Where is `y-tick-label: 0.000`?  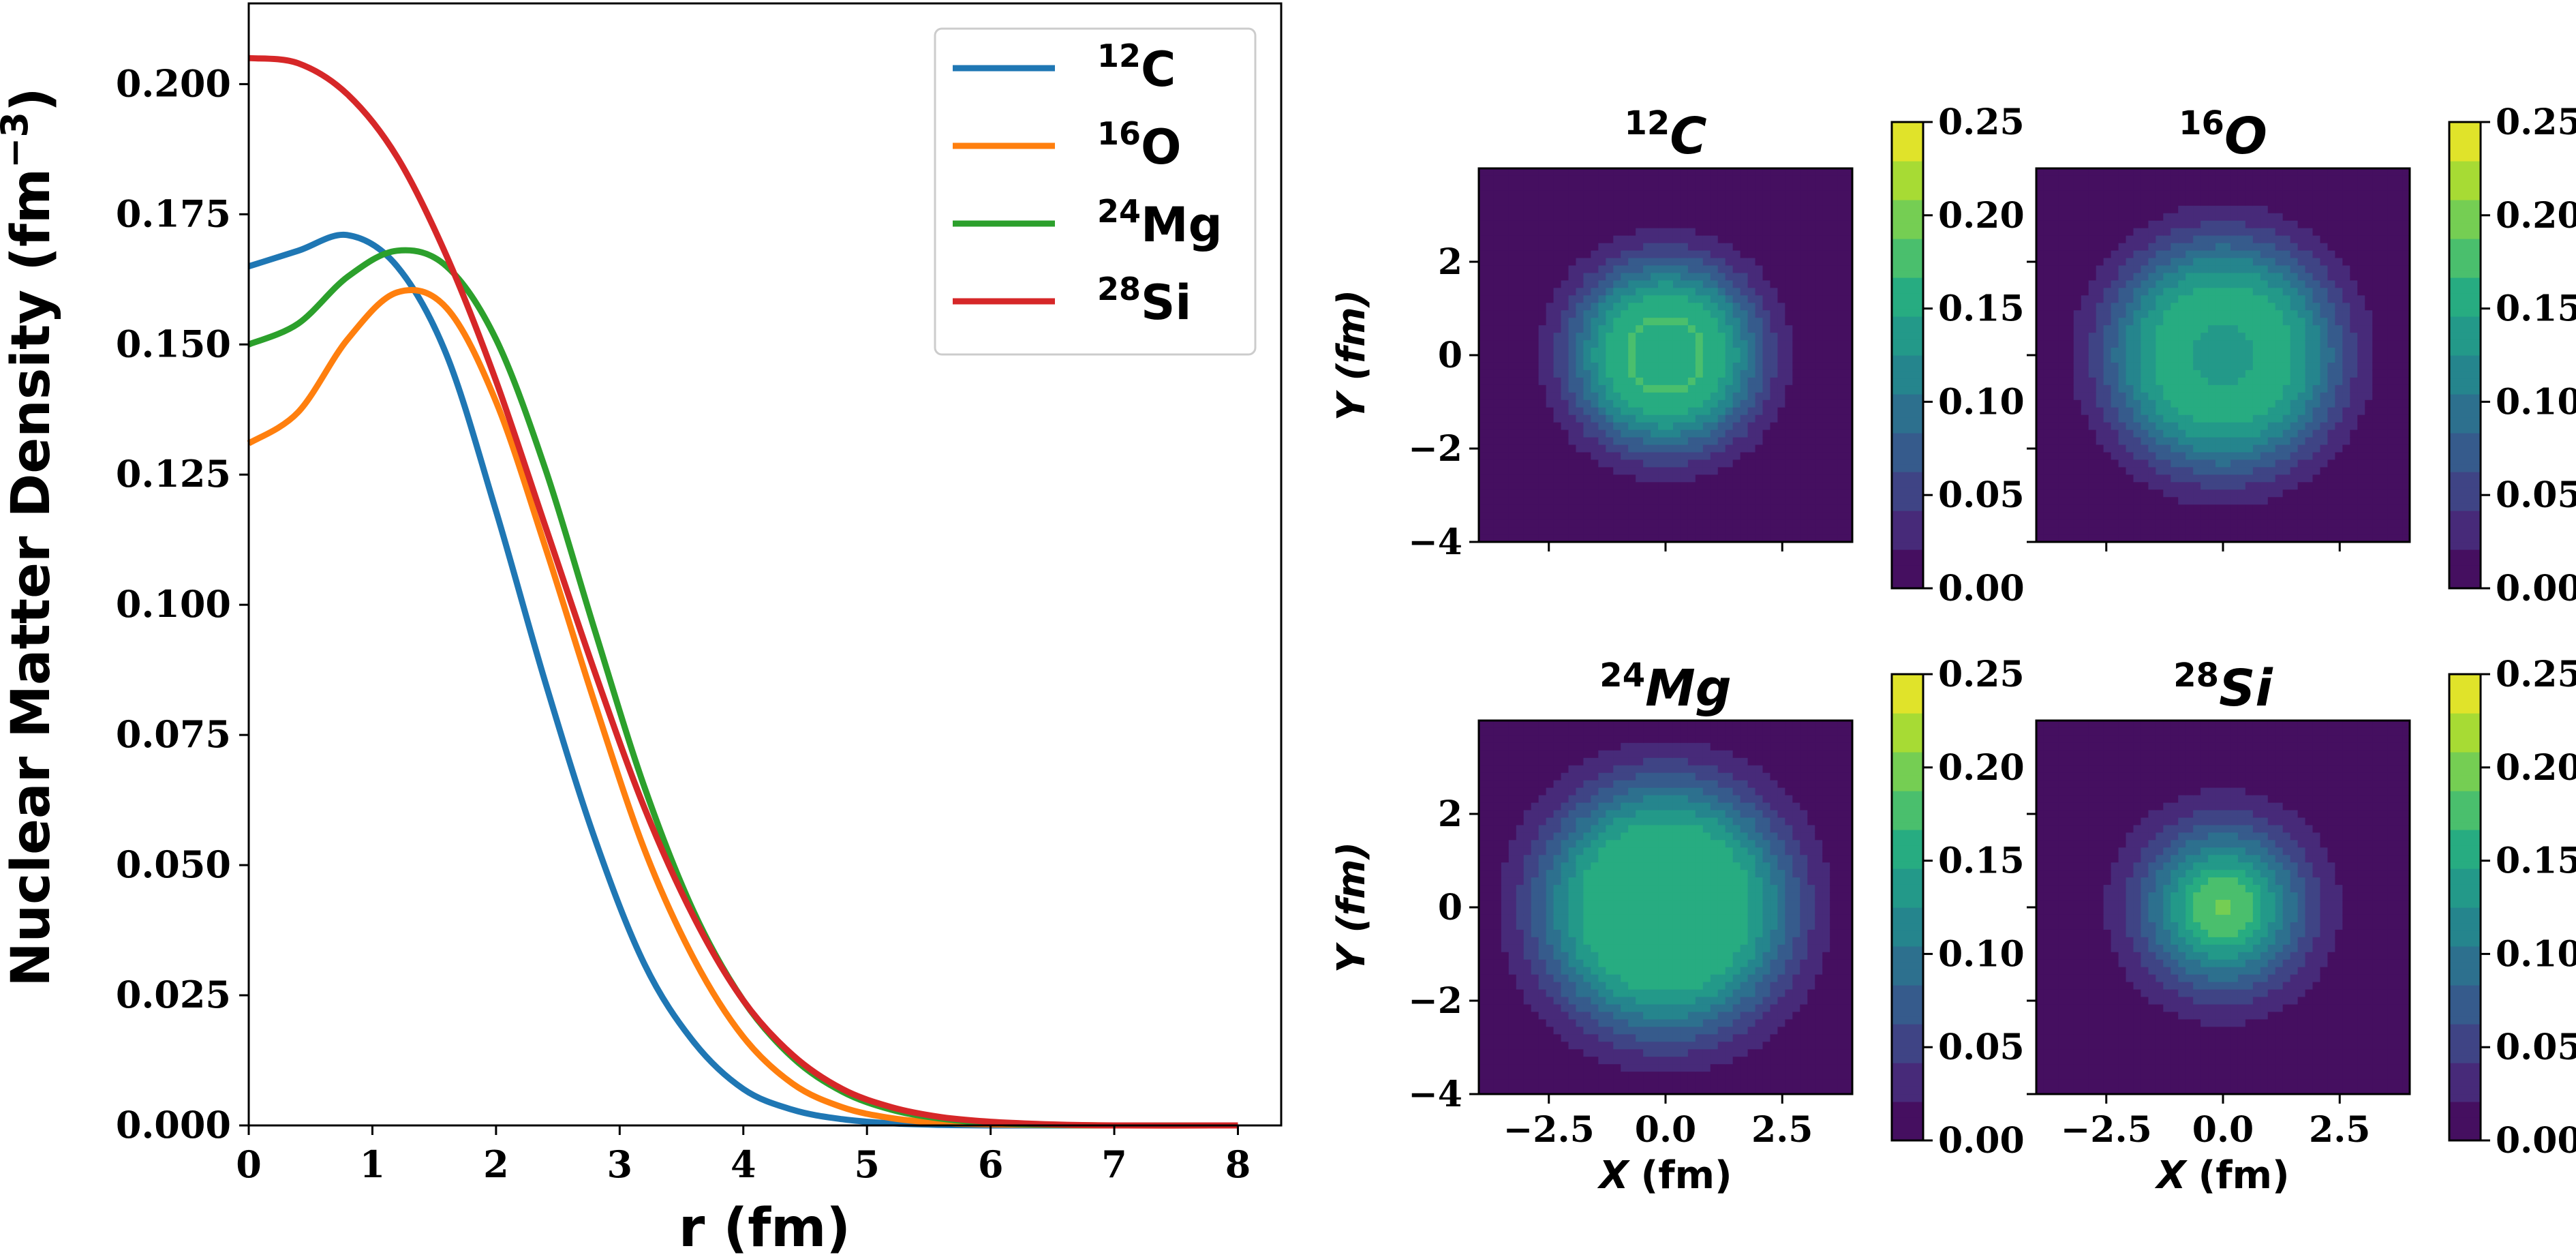 y-tick-label: 0.000 is located at coordinates (173, 1125).